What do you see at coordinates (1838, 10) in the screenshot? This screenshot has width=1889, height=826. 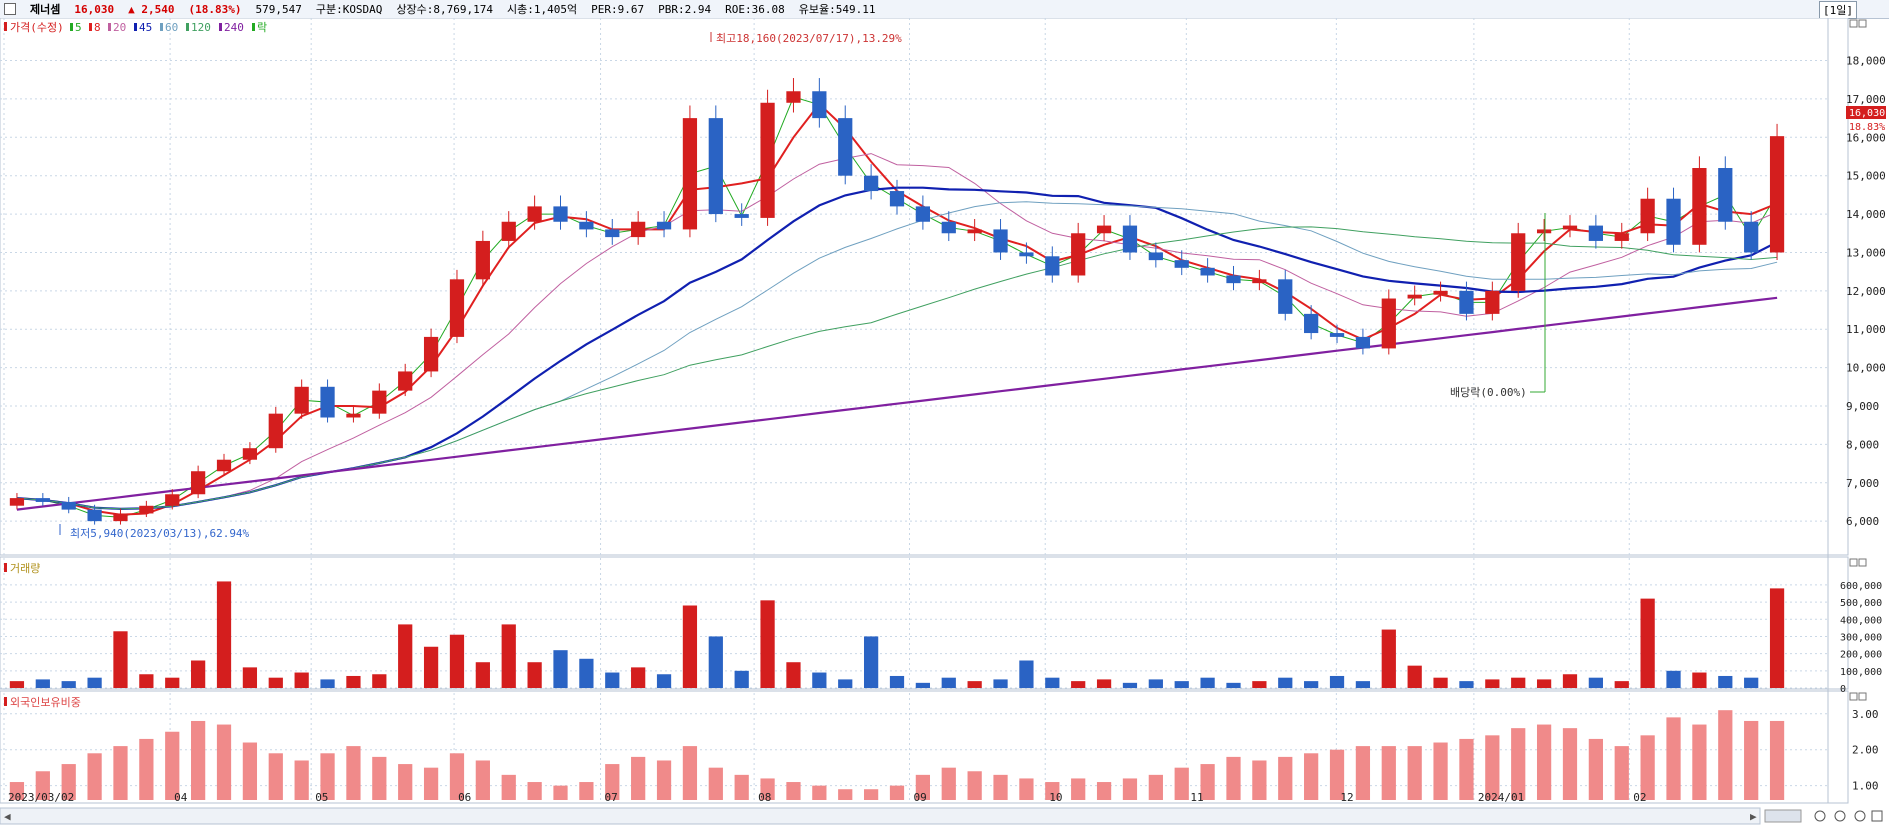 I see `period-selector: [1일]` at bounding box center [1838, 10].